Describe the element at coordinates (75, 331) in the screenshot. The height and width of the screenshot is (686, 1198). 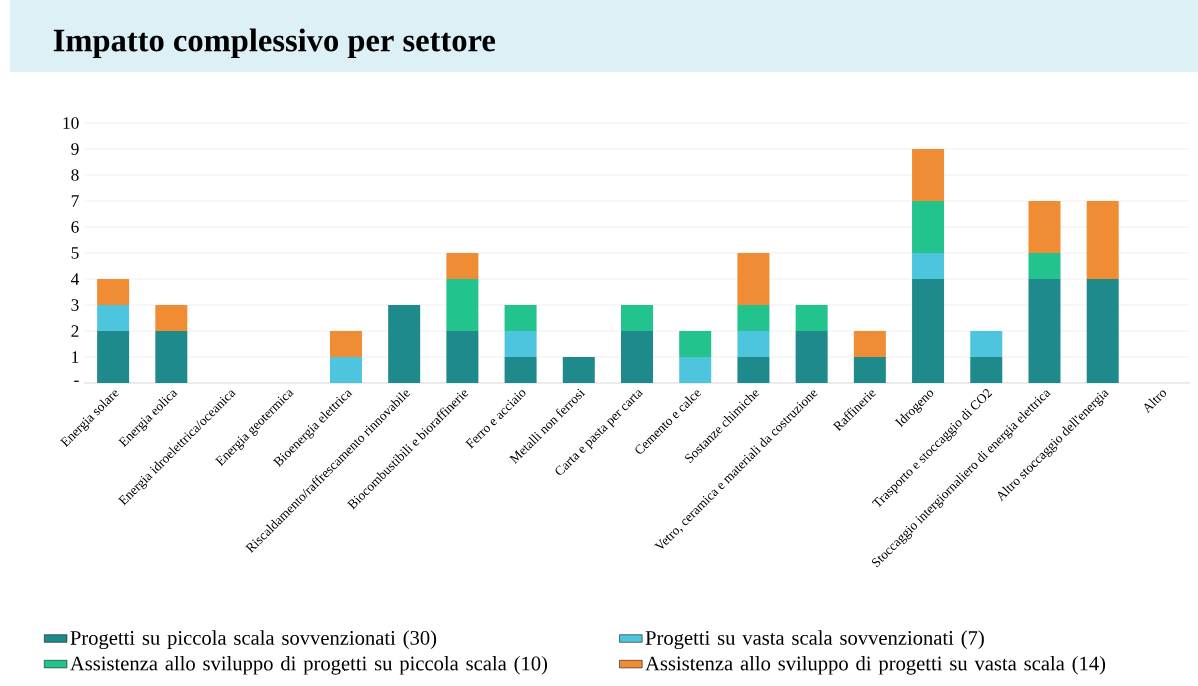
I see `y-tick-label: 2` at that location.